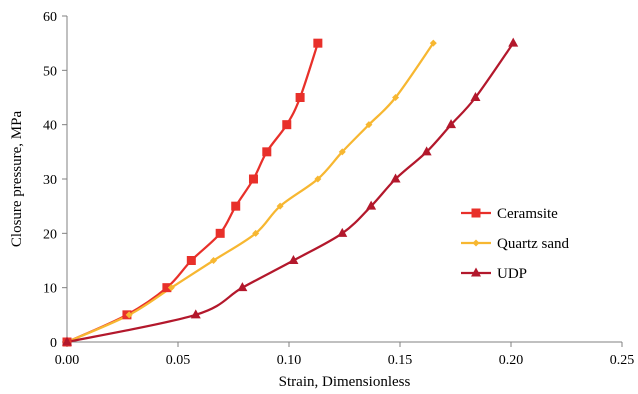 The height and width of the screenshot is (394, 638). What do you see at coordinates (345, 382) in the screenshot?
I see `x-axis-title: Strain, Dimensionless` at bounding box center [345, 382].